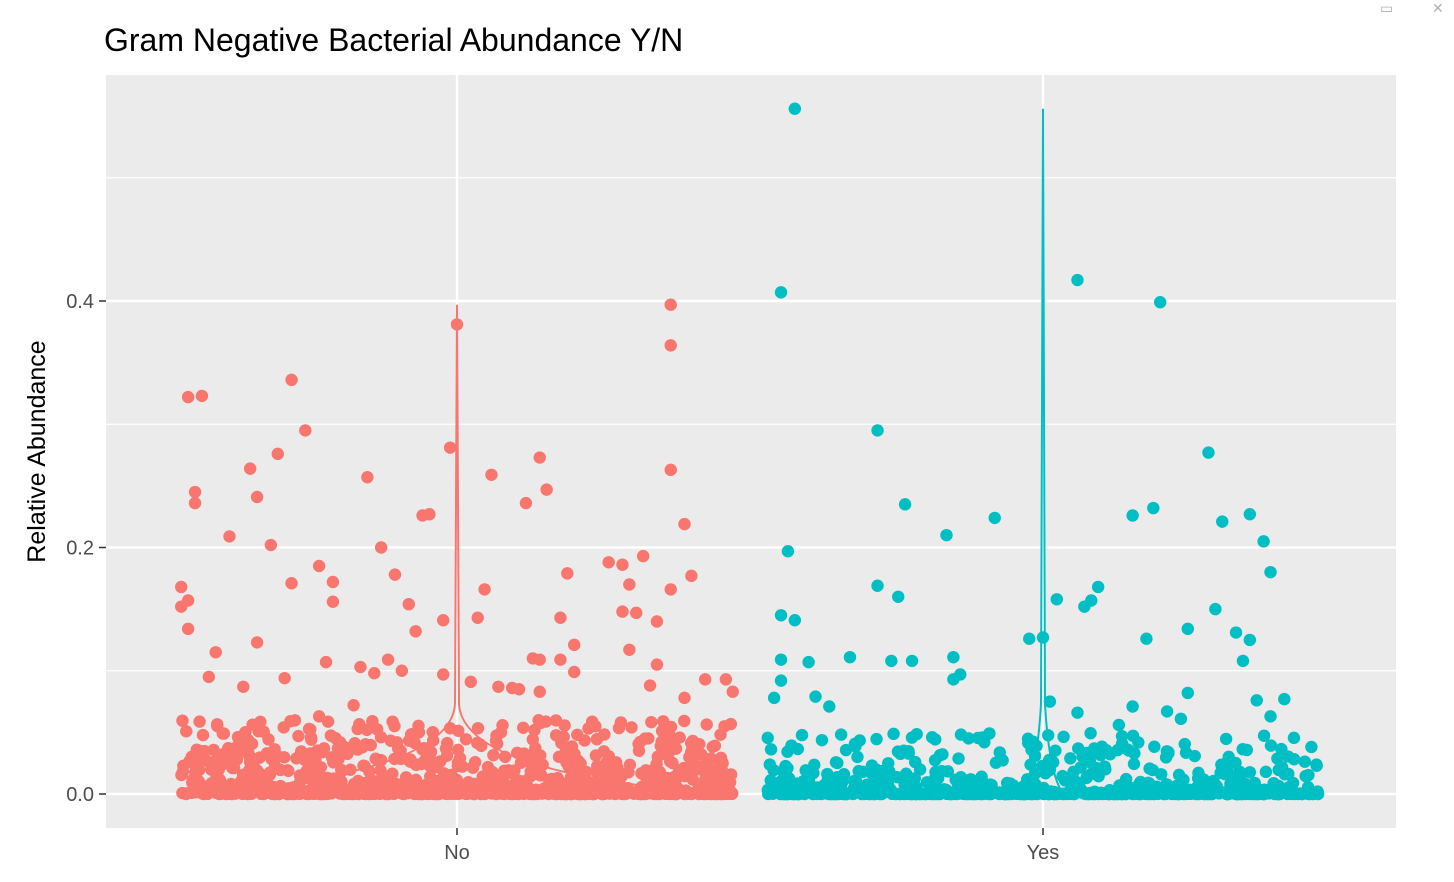 The width and height of the screenshot is (1454, 882). I want to click on restore-icon: ▭, so click(1387, 8).